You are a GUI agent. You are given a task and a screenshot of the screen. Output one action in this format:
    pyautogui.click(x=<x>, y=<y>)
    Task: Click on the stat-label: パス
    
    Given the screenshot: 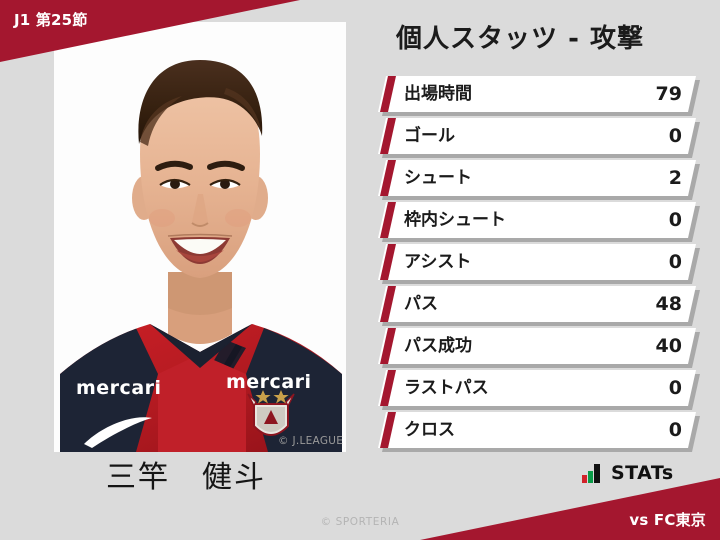 What is the action you would take?
    pyautogui.click(x=421, y=304)
    